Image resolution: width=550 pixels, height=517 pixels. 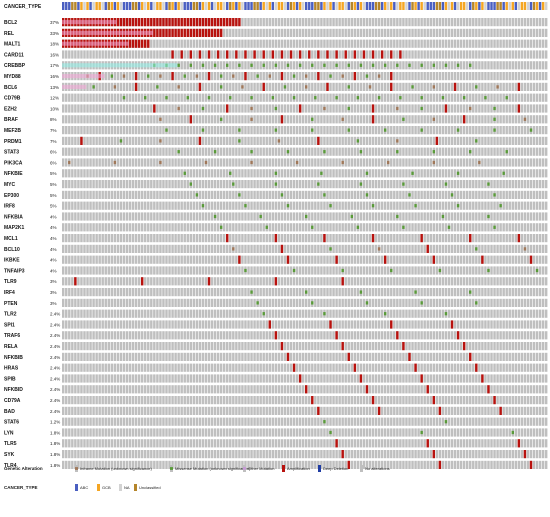 What do you see at coordinates (12, 45) in the screenshot?
I see `gene-label-malt1: MALT1` at bounding box center [12, 45].